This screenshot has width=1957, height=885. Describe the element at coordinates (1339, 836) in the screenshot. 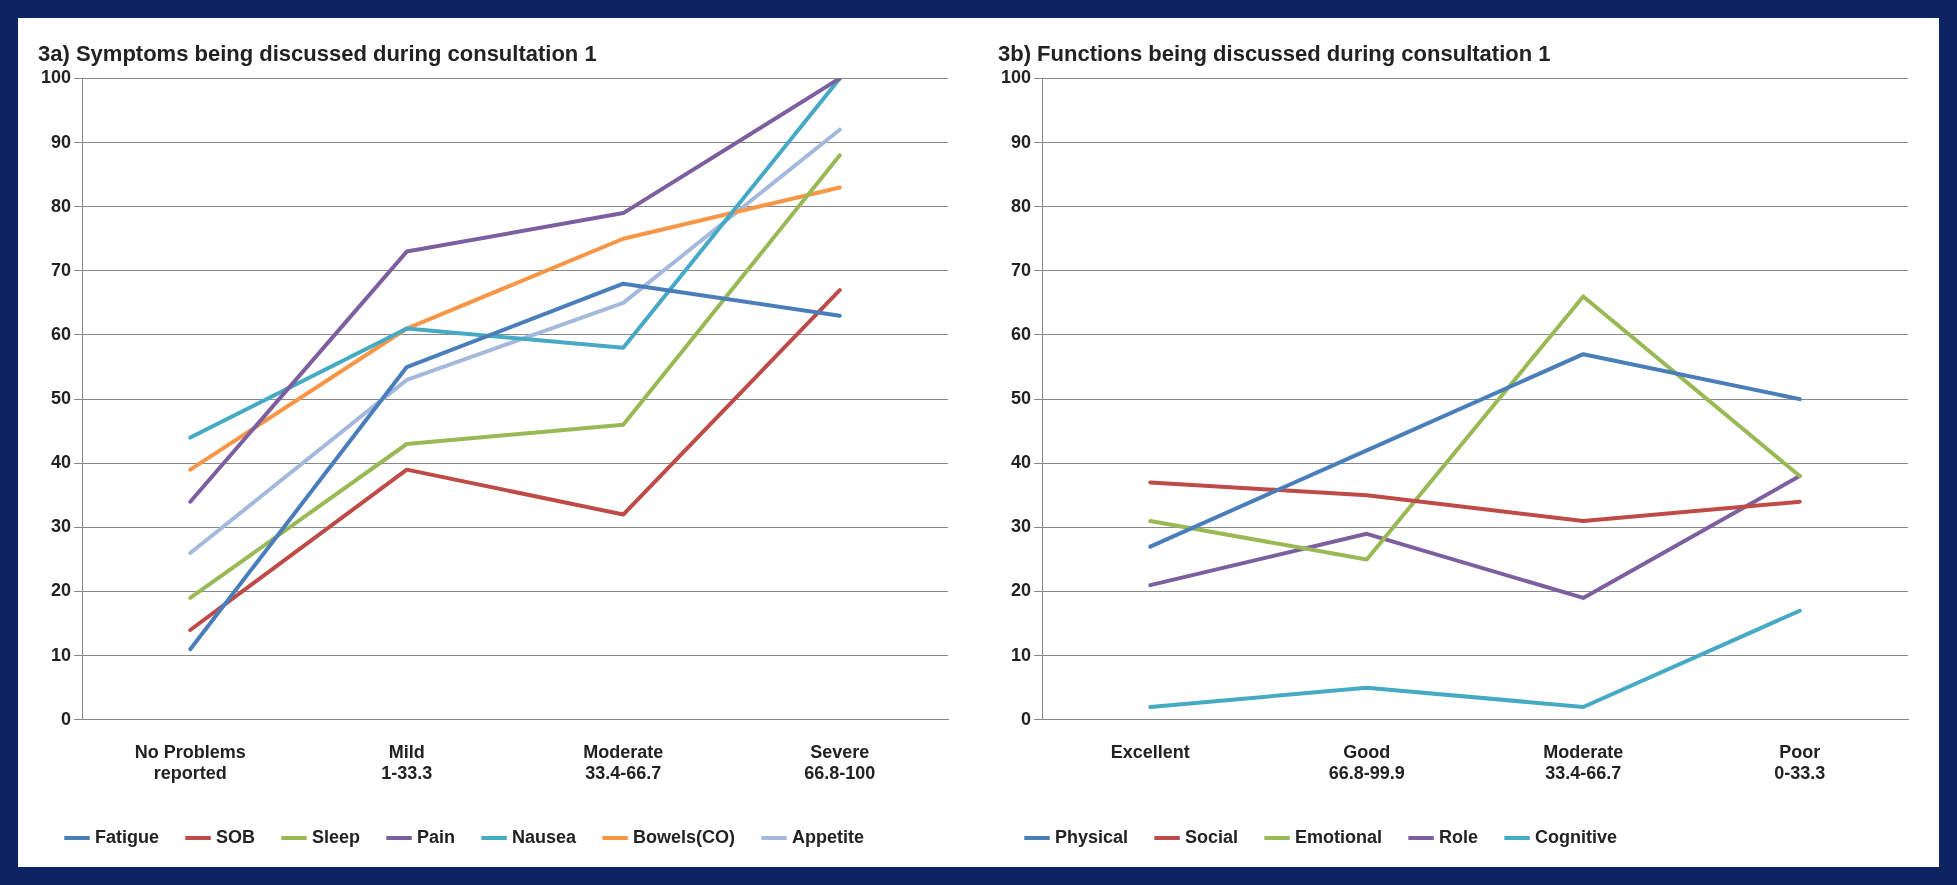

I see `legend-label: Emotional` at that location.